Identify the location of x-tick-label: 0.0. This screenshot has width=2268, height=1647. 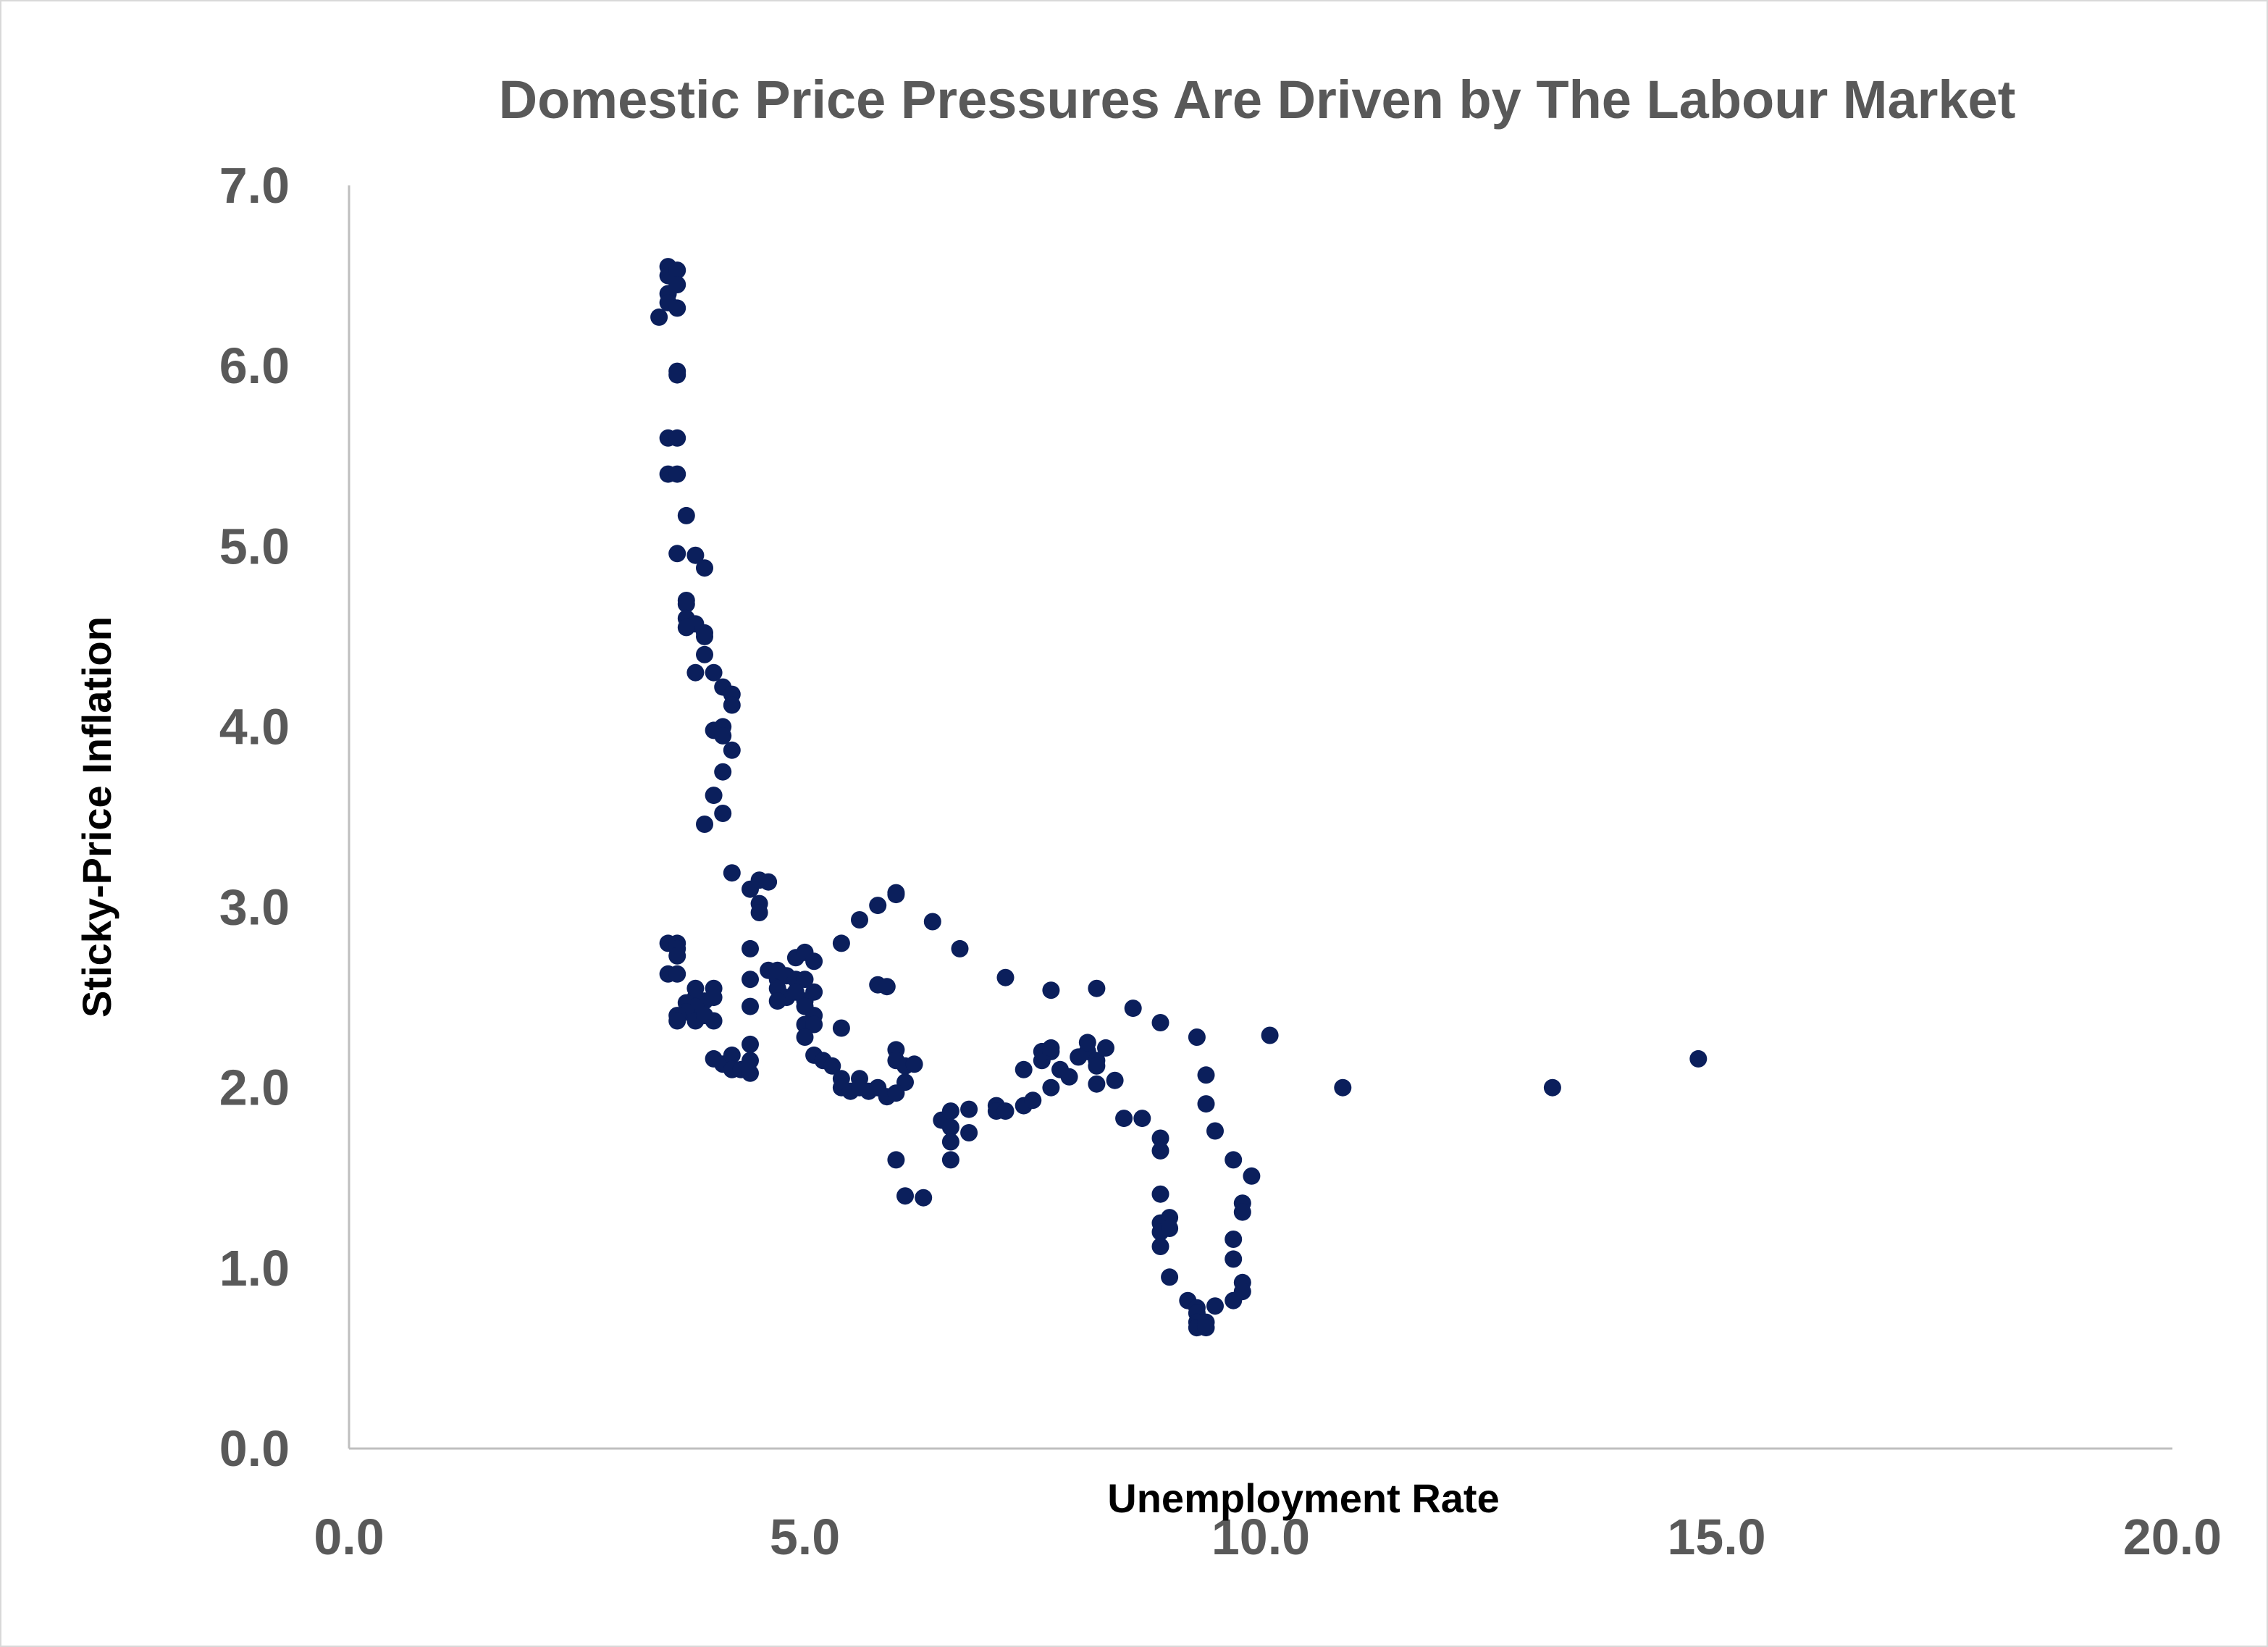
(349, 1537).